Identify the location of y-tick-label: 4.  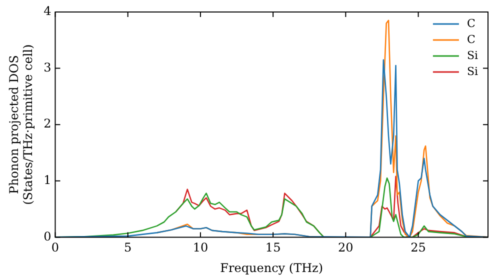
(48, 11).